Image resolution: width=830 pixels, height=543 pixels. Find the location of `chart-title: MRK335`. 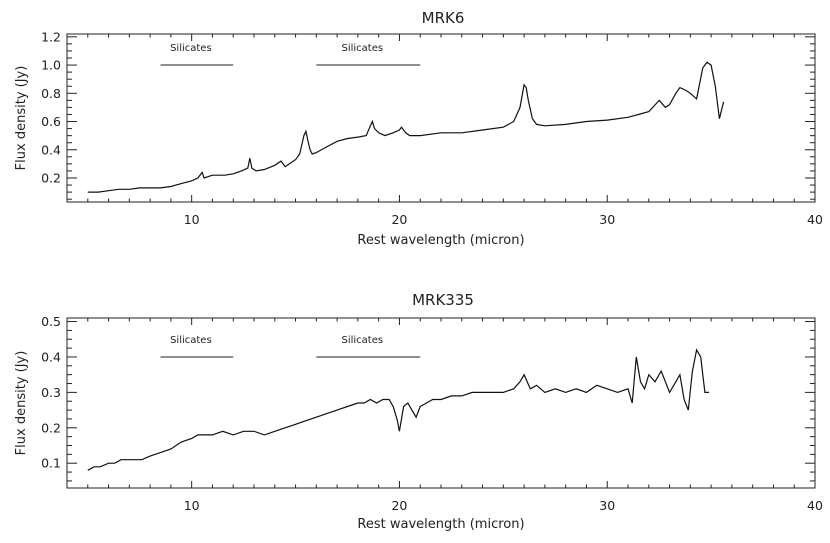

chart-title: MRK335 is located at coordinates (443, 300).